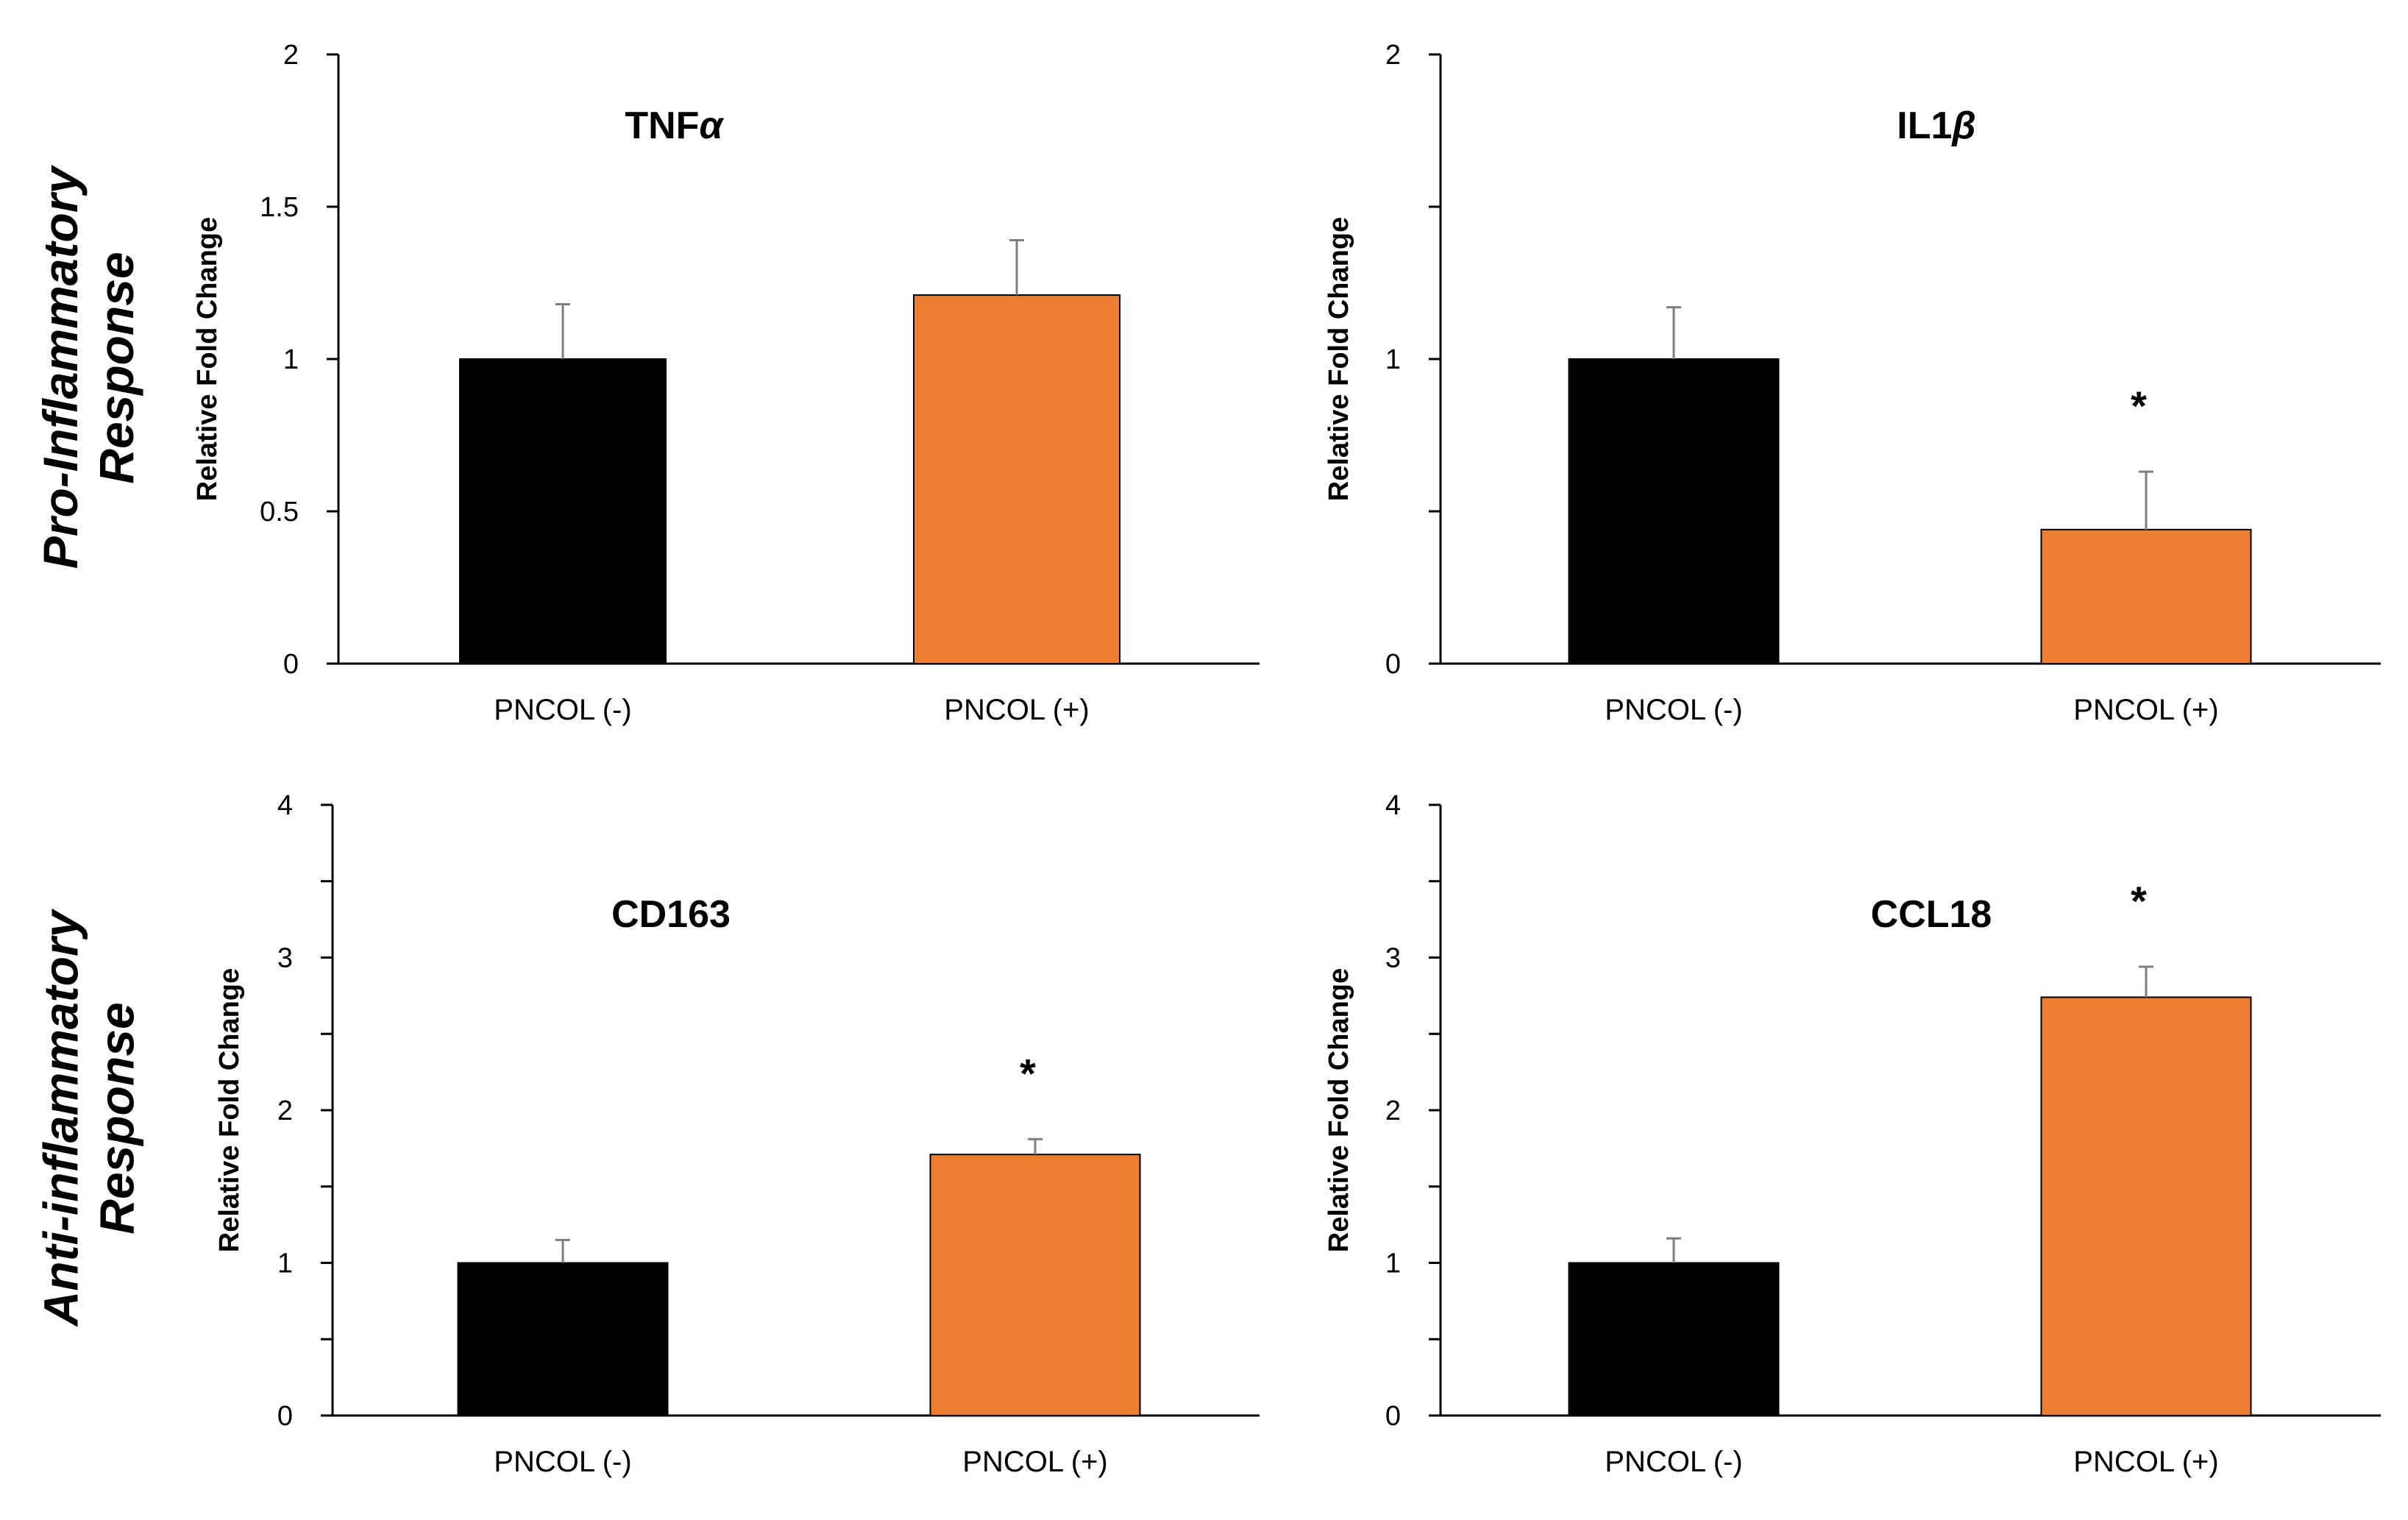 This screenshot has width=2408, height=1520. I want to click on chart-title-text: CD163, so click(671, 914).